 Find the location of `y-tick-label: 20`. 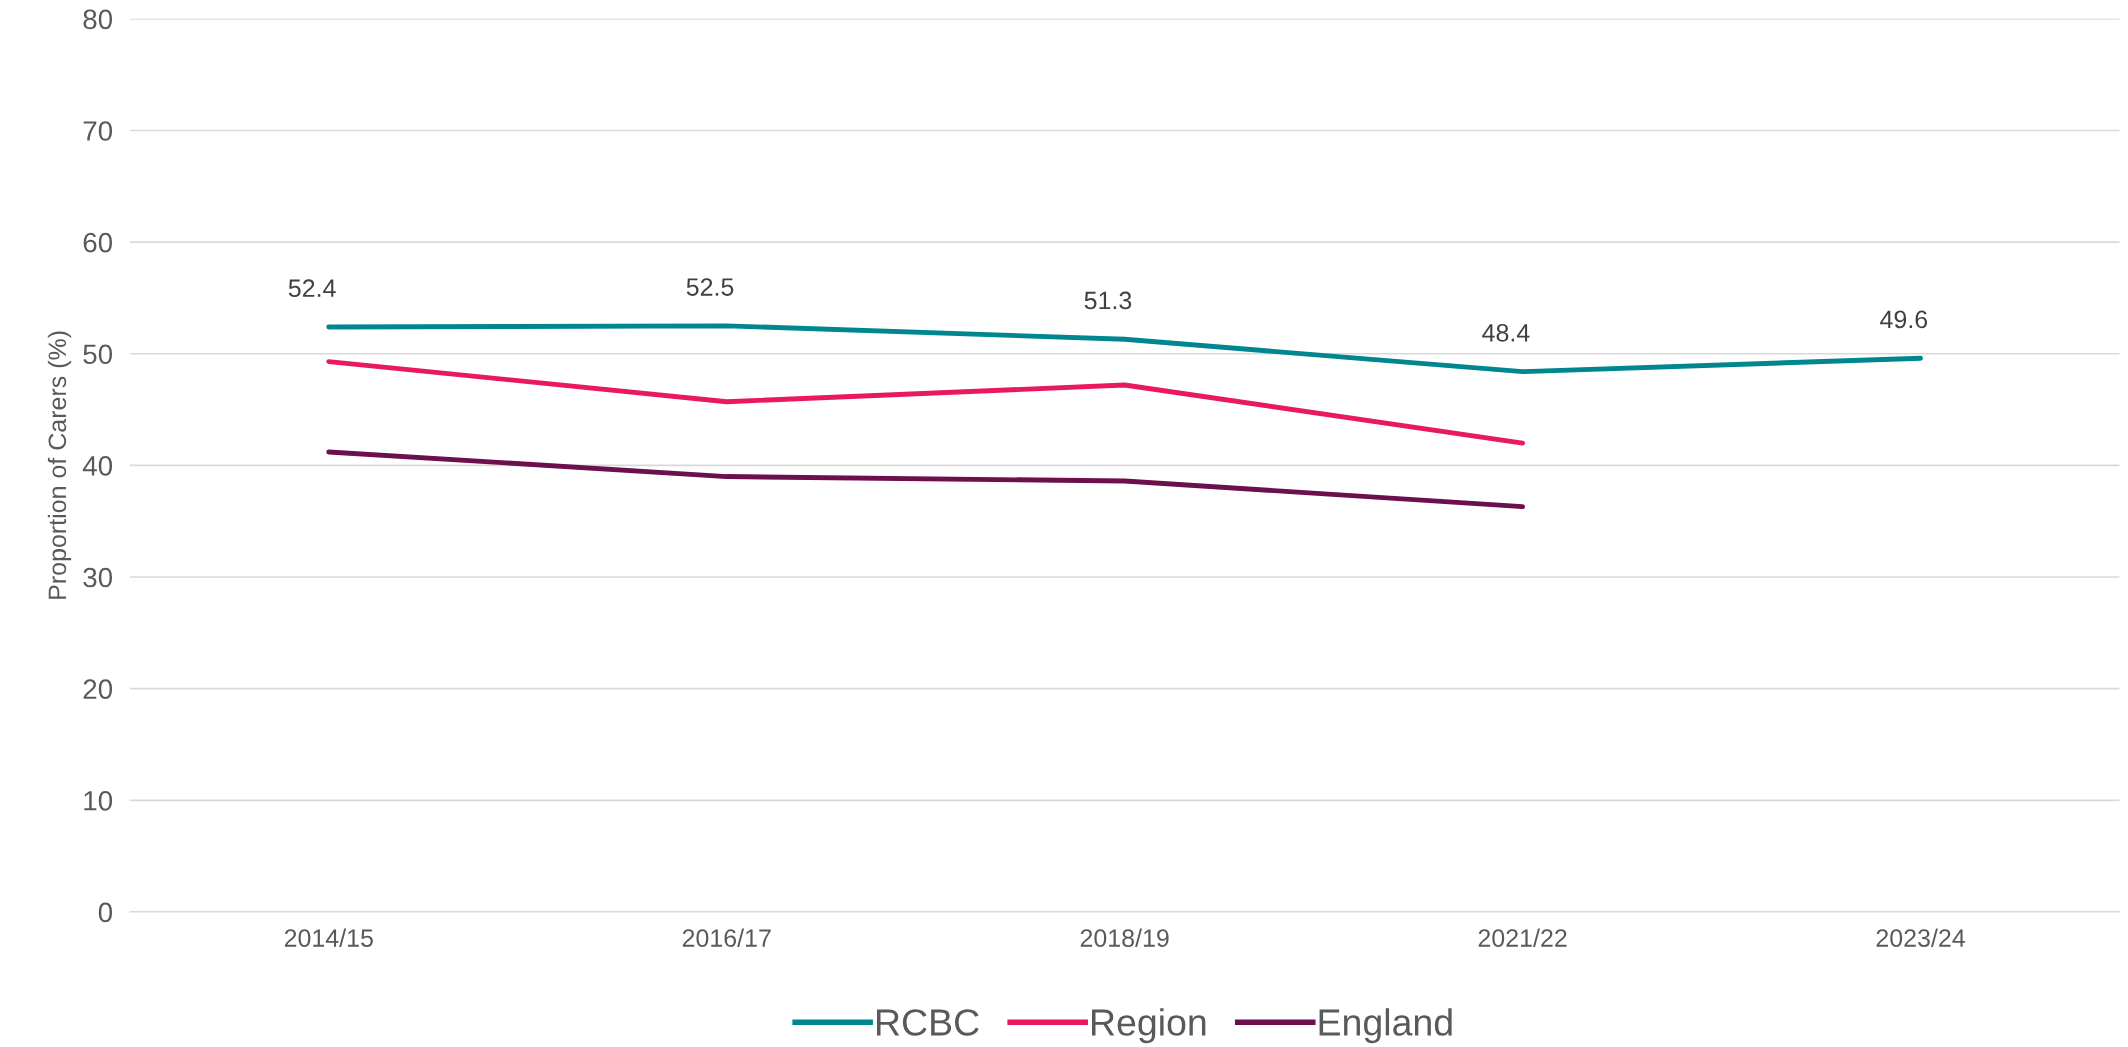

y-tick-label: 20 is located at coordinates (98, 689).